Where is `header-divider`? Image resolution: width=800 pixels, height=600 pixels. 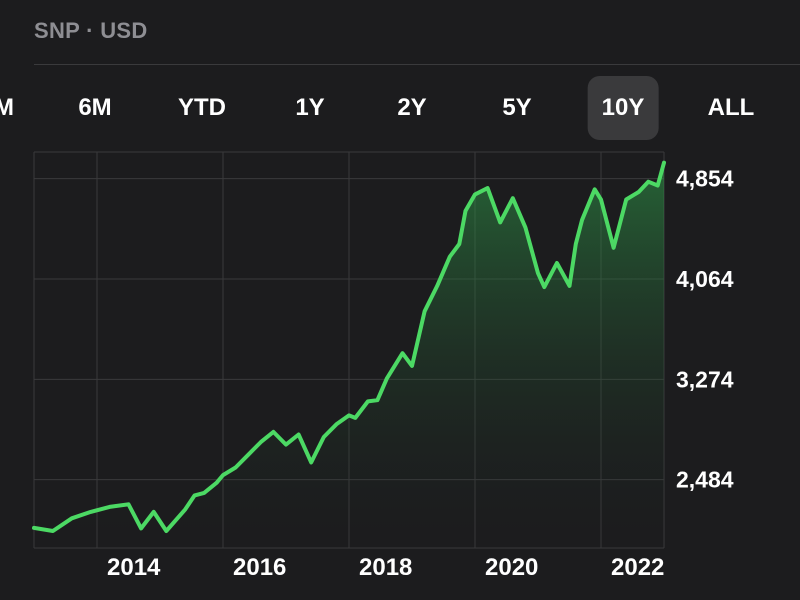
header-divider is located at coordinates (417, 64).